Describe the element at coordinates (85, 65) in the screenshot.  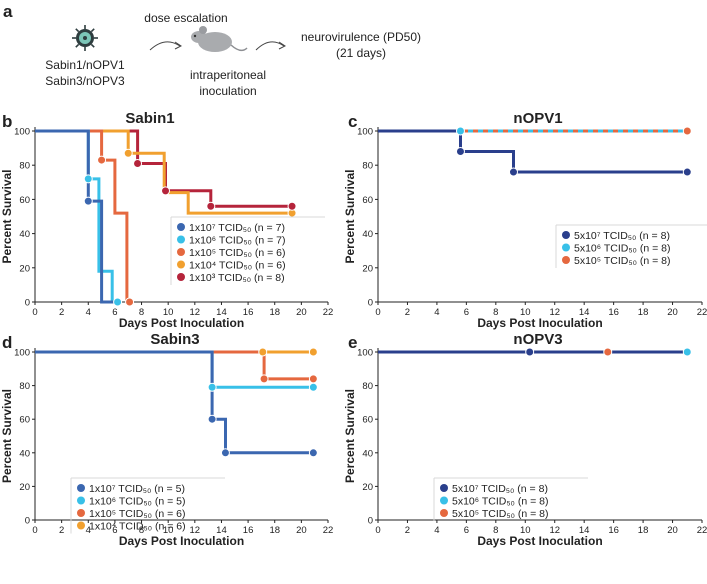
I see `strain-label-1: Sabin1/nOPV1` at that location.